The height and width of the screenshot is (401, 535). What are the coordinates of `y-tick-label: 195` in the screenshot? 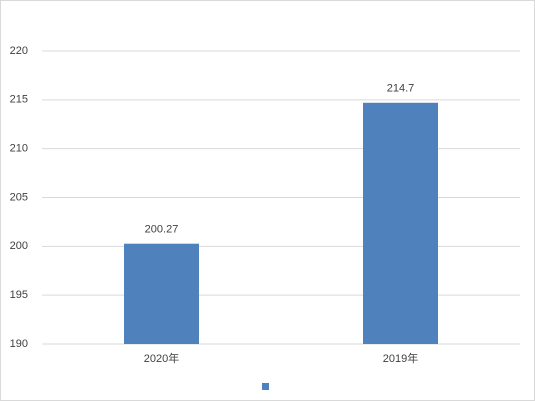 It's located at (19, 295).